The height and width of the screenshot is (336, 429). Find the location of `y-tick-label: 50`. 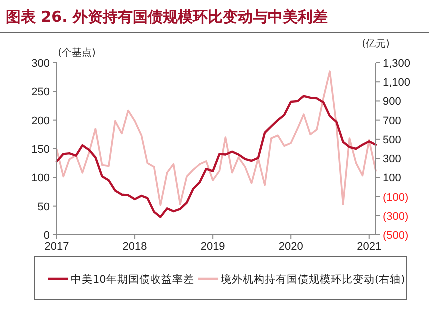

y-tick-label: 50 is located at coordinates (44, 207).